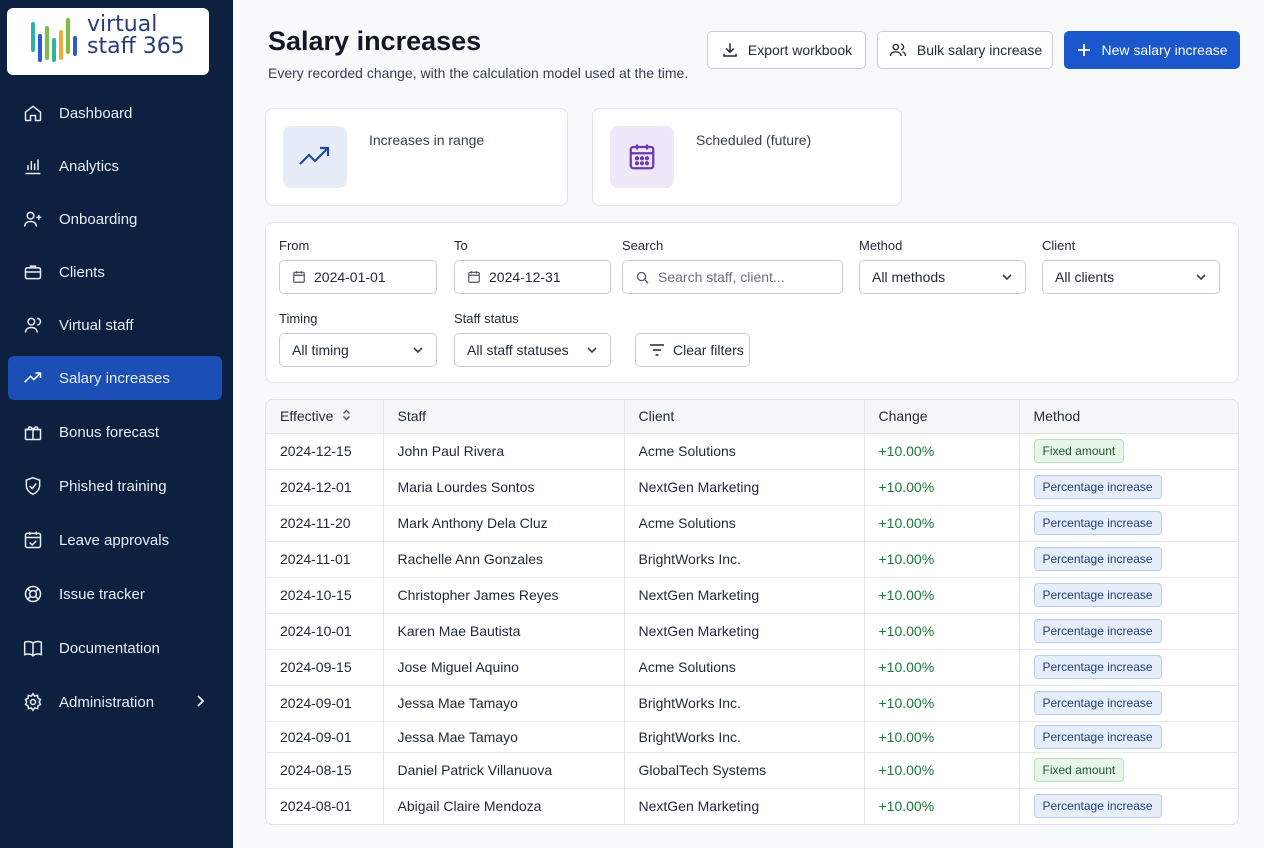 The image size is (1264, 848). Describe the element at coordinates (504, 737) in the screenshot. I see `cell-staff: Jessa Mae Tamayo` at that location.